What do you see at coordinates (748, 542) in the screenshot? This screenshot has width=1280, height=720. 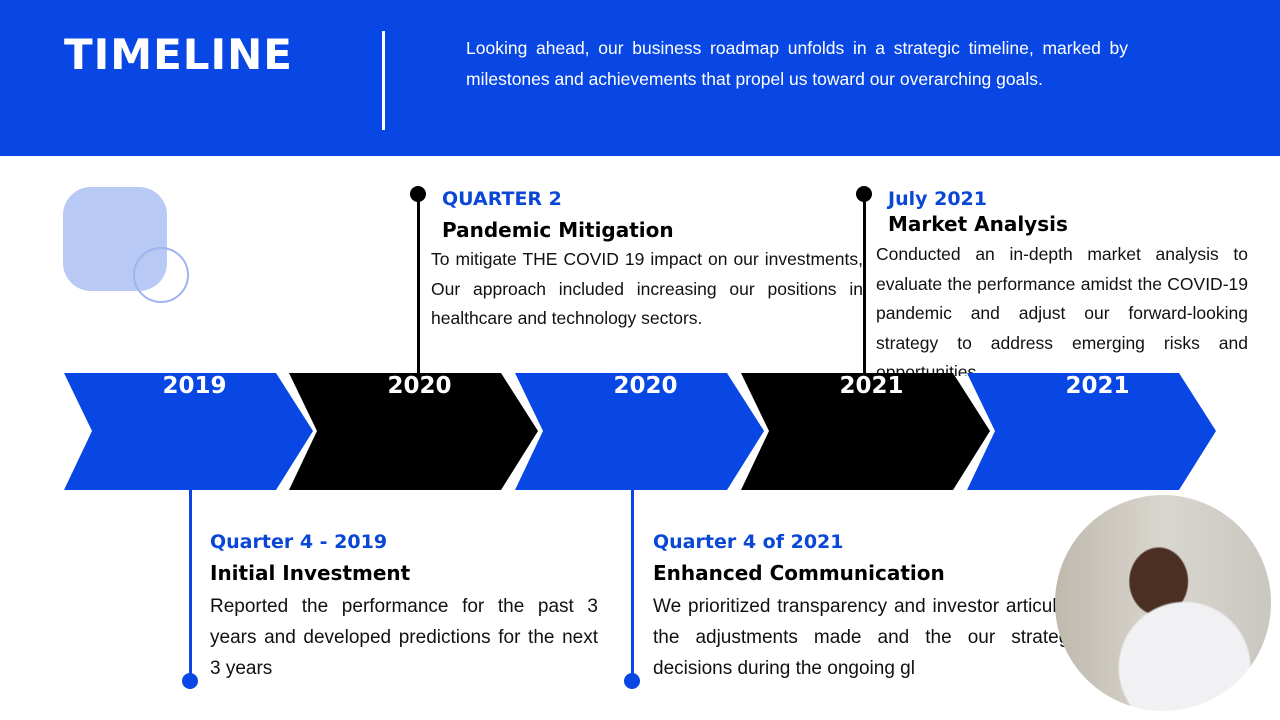 I see `milestone-period: Quarter 4 of 2021` at bounding box center [748, 542].